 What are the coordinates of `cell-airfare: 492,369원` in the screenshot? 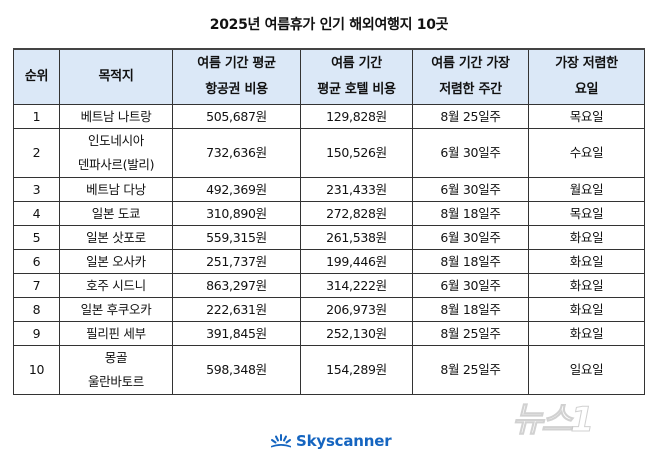 It's located at (236, 189).